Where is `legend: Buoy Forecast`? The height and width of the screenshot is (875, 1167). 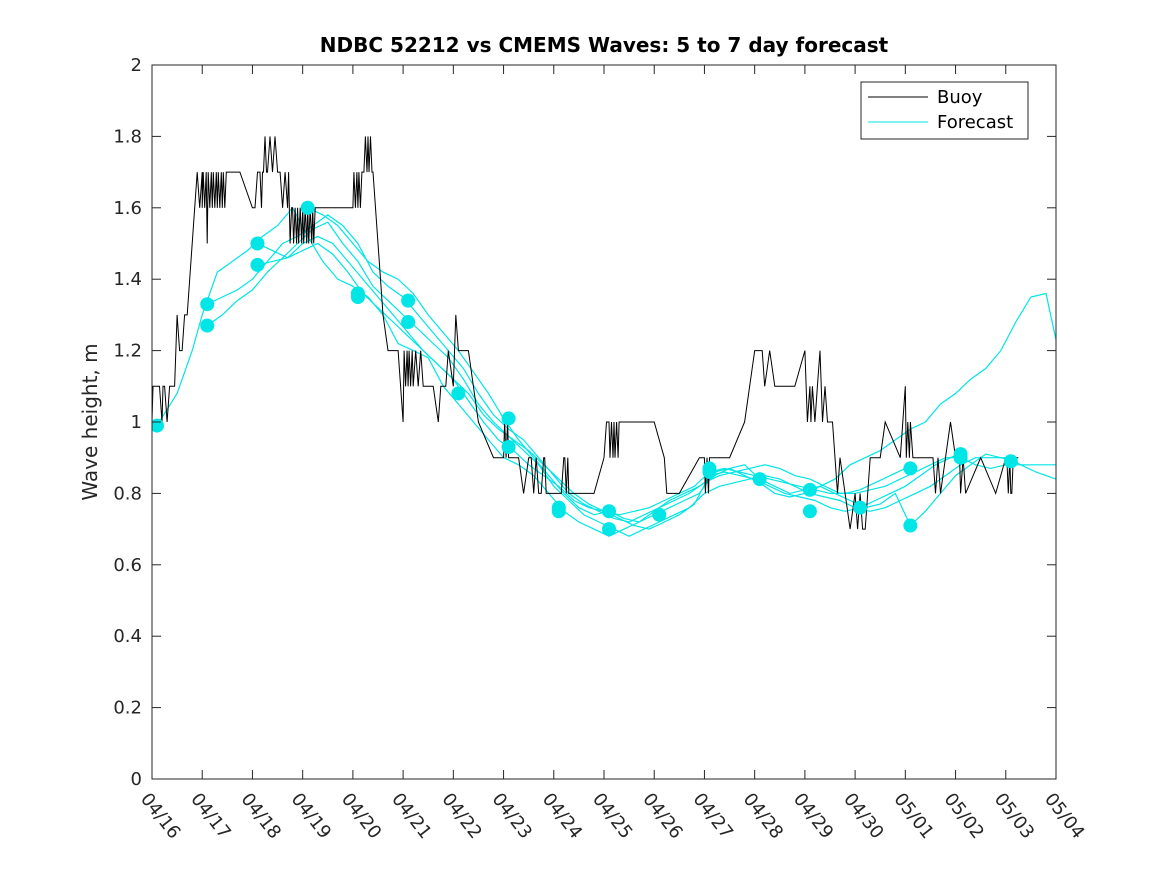
legend: Buoy Forecast is located at coordinates (944, 110).